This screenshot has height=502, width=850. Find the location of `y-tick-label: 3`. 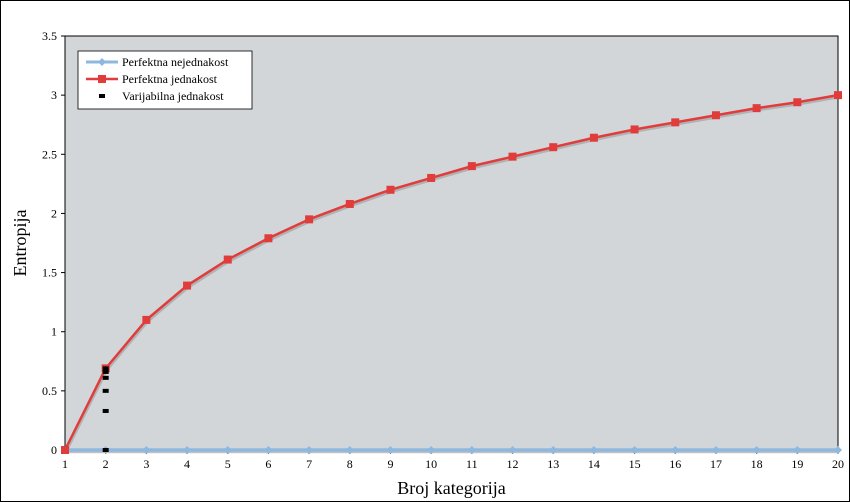

y-tick-label: 3 is located at coordinates (54, 95).